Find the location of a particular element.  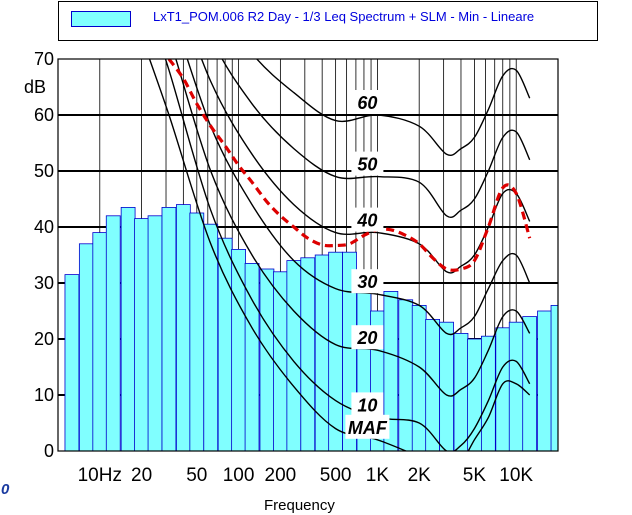

contour-label: 10 is located at coordinates (367, 405).